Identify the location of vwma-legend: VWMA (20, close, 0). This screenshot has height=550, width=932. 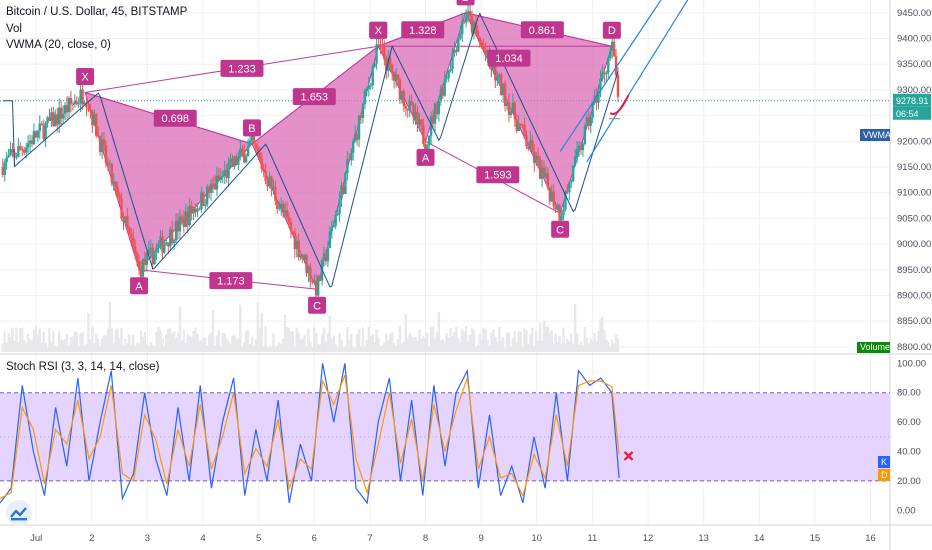
(58, 45).